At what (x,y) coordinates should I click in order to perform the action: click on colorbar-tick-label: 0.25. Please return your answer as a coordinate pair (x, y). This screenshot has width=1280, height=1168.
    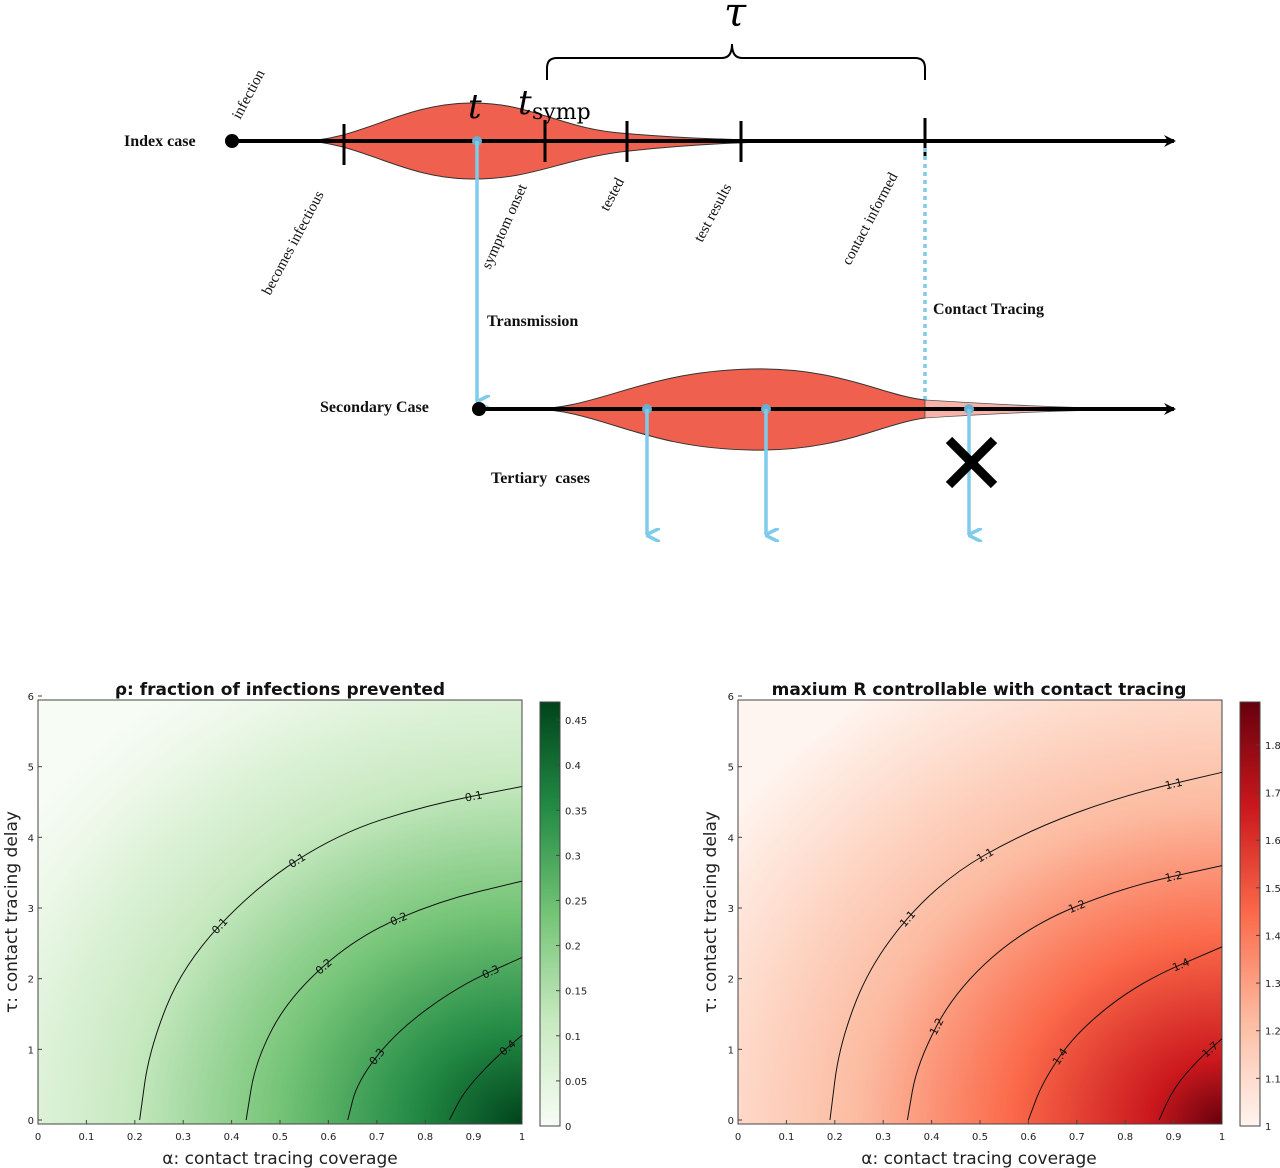
    Looking at the image, I should click on (576, 901).